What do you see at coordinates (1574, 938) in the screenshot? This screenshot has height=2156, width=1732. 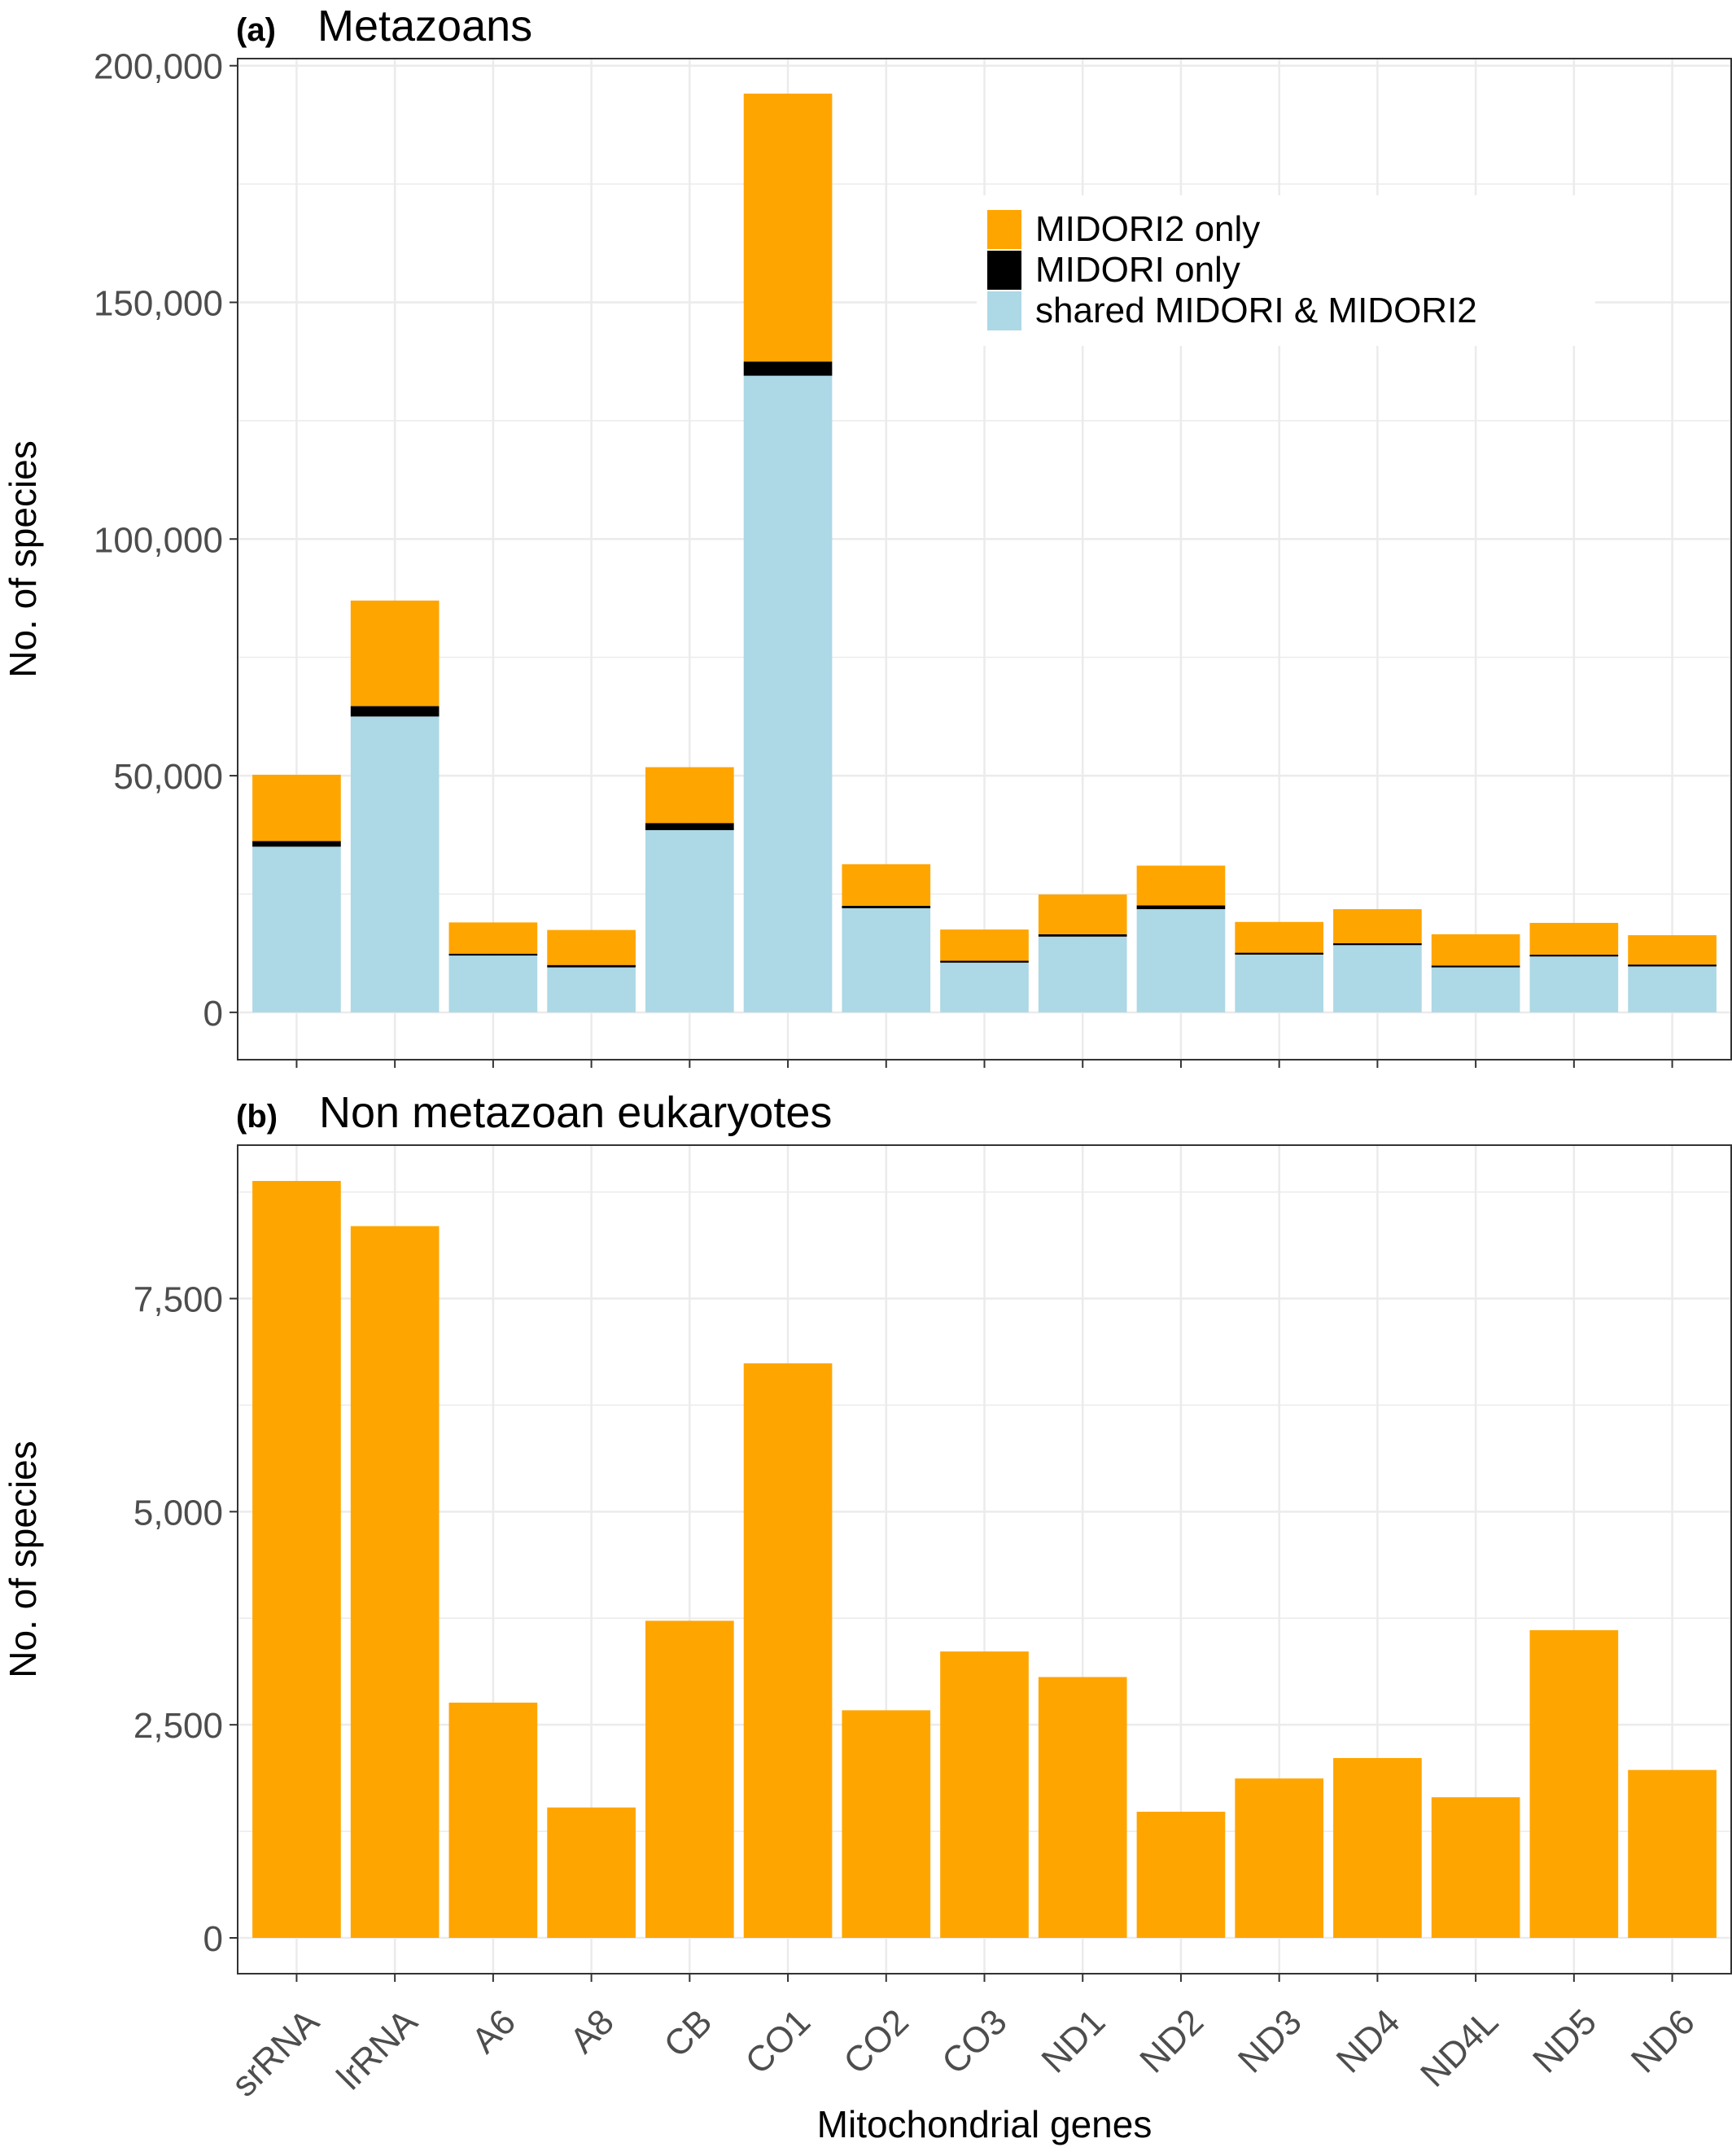 I see `bar-nd5-midori2-only` at bounding box center [1574, 938].